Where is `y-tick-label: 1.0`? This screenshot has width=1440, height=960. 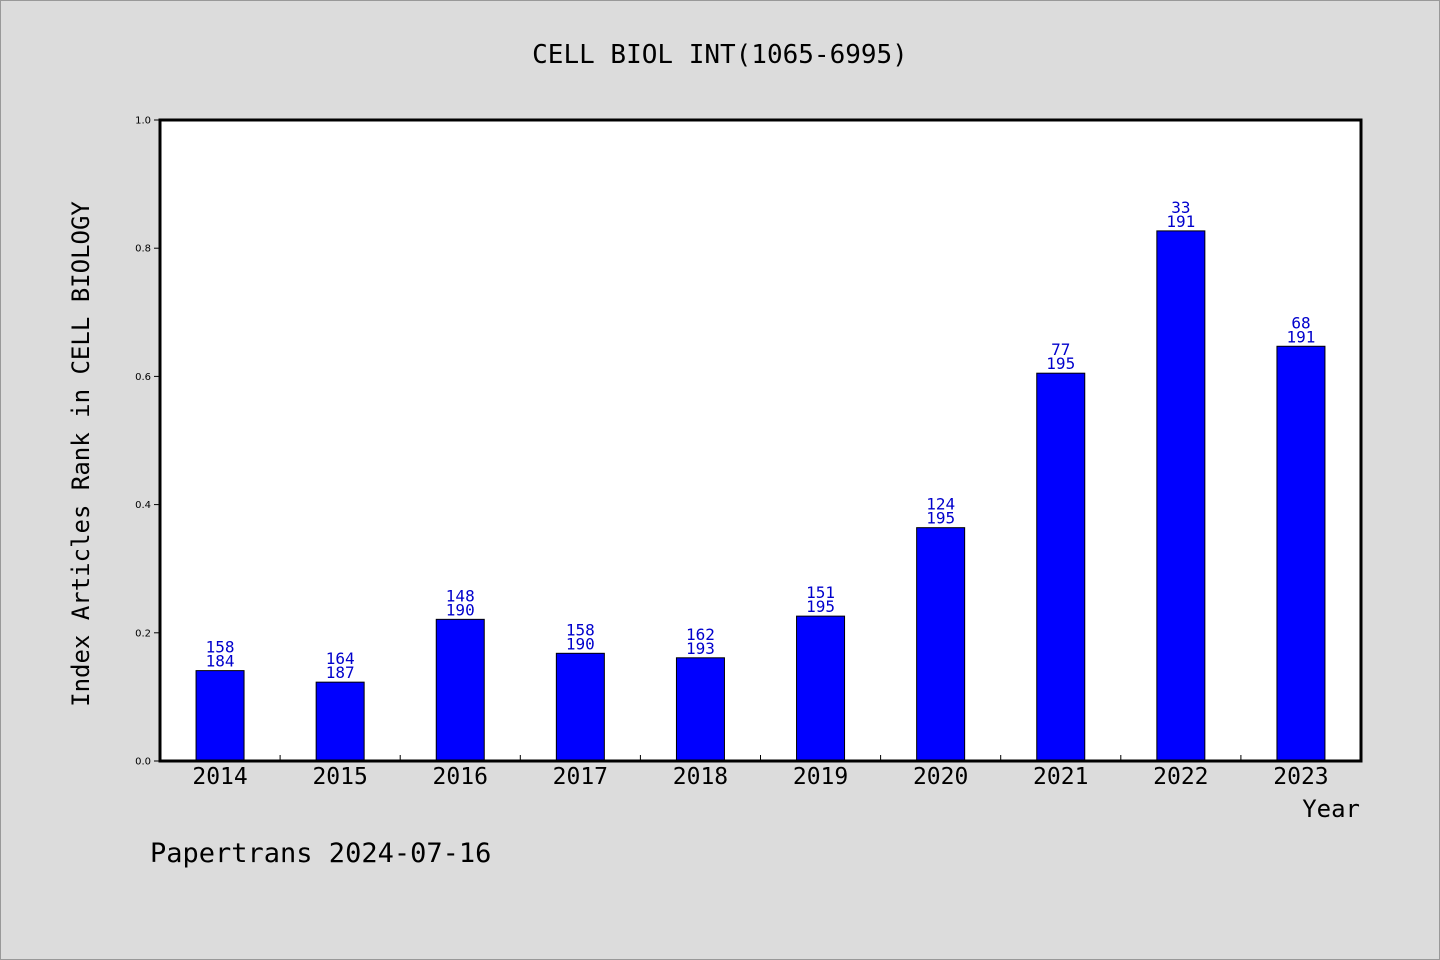
y-tick-label: 1.0 is located at coordinates (143, 121).